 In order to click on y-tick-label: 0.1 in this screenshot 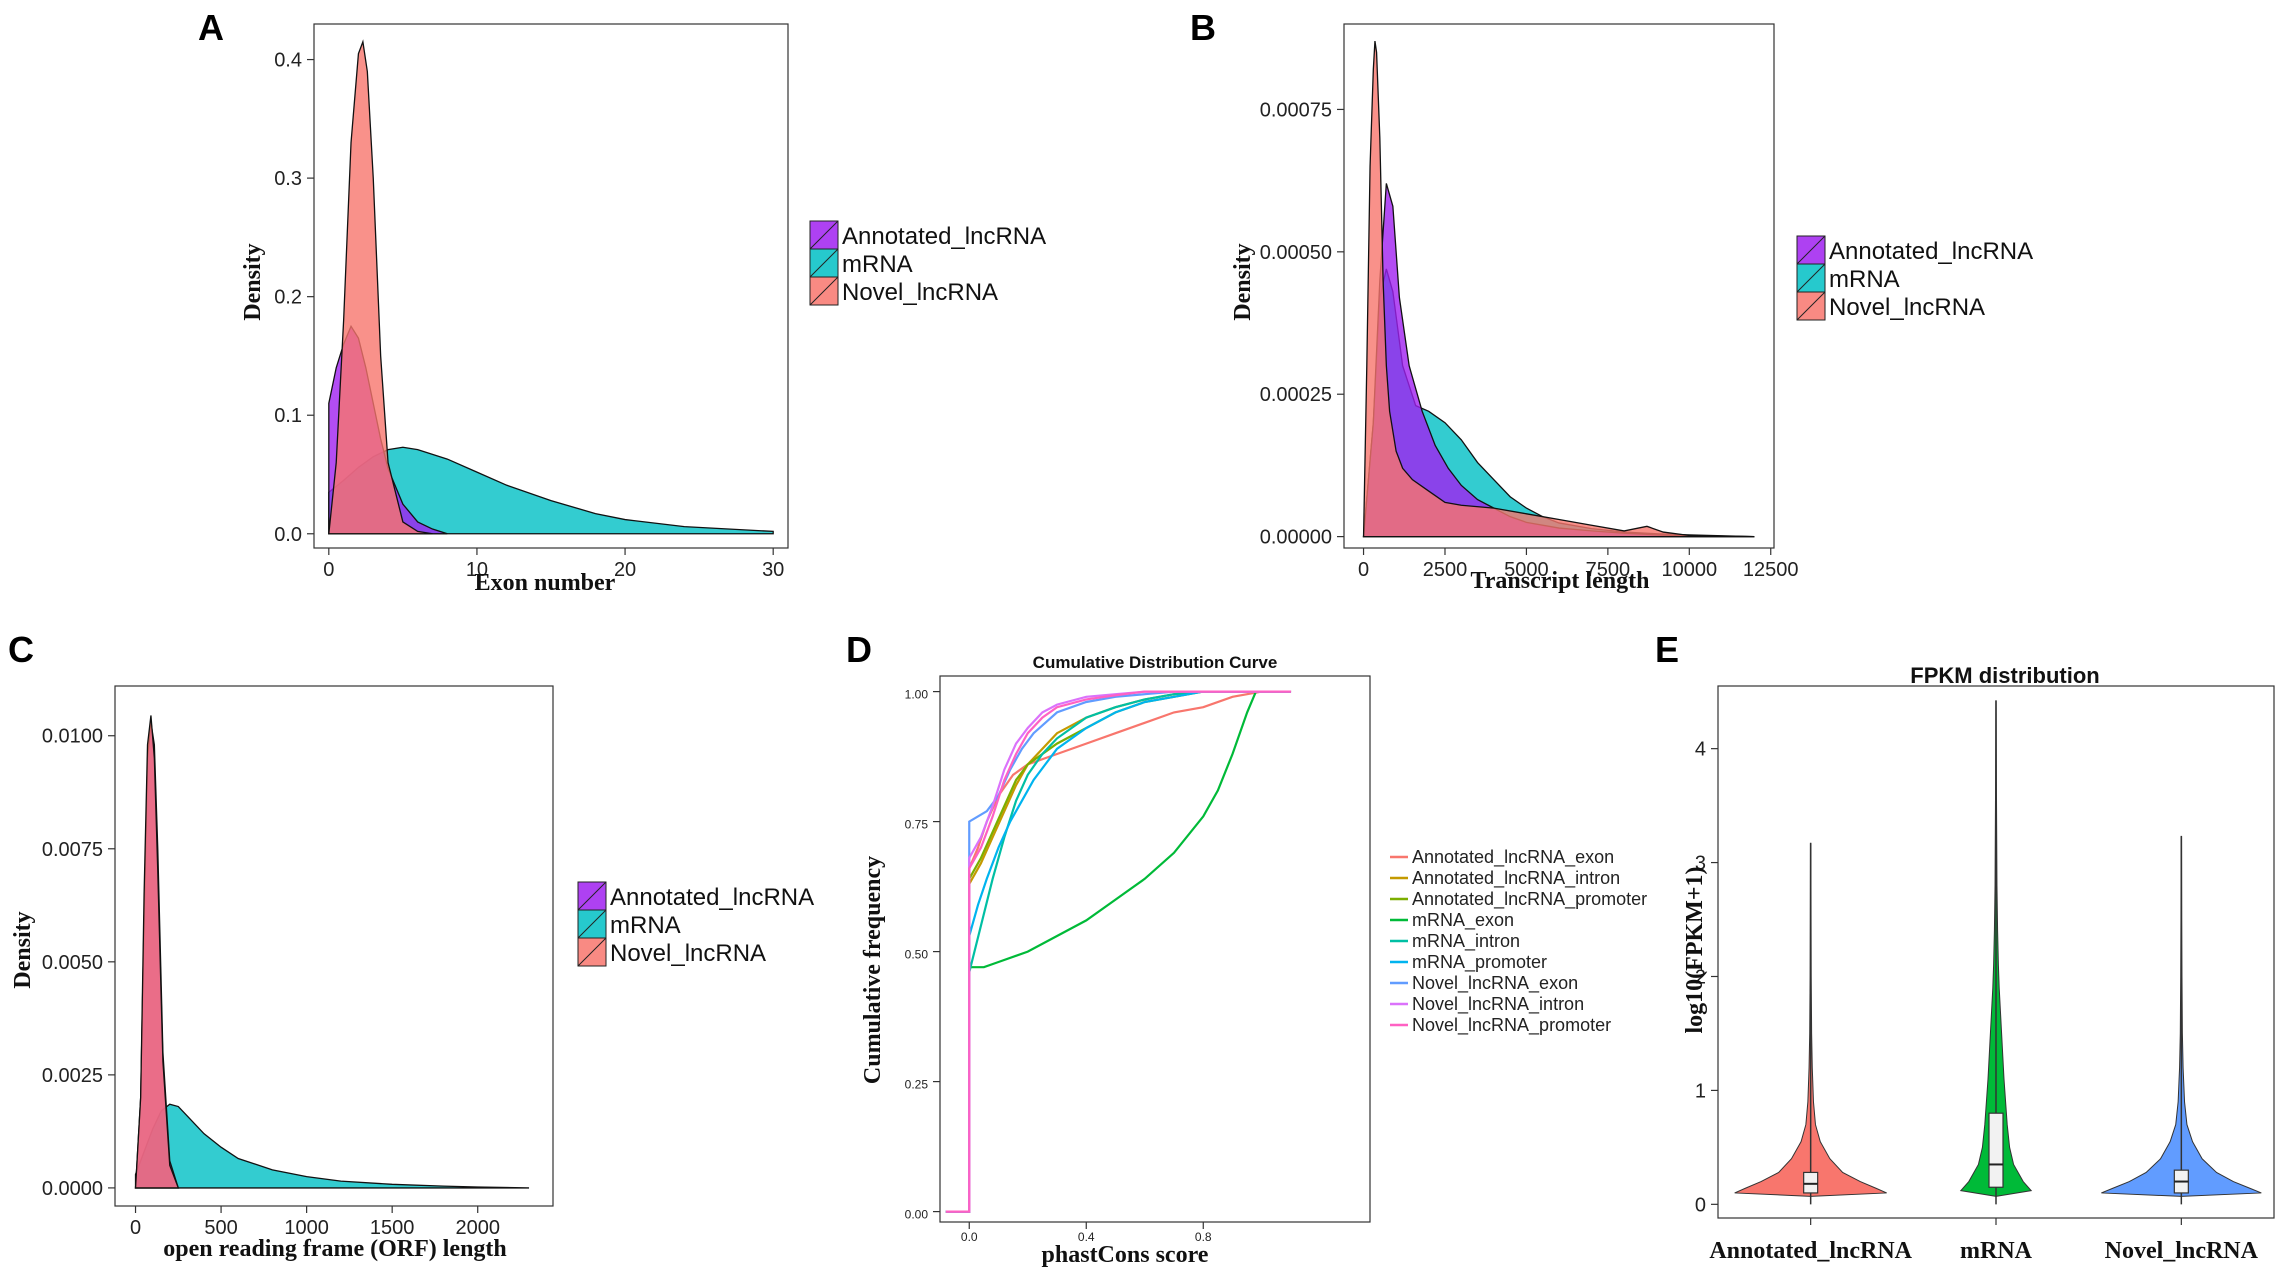, I will do `click(288, 416)`.